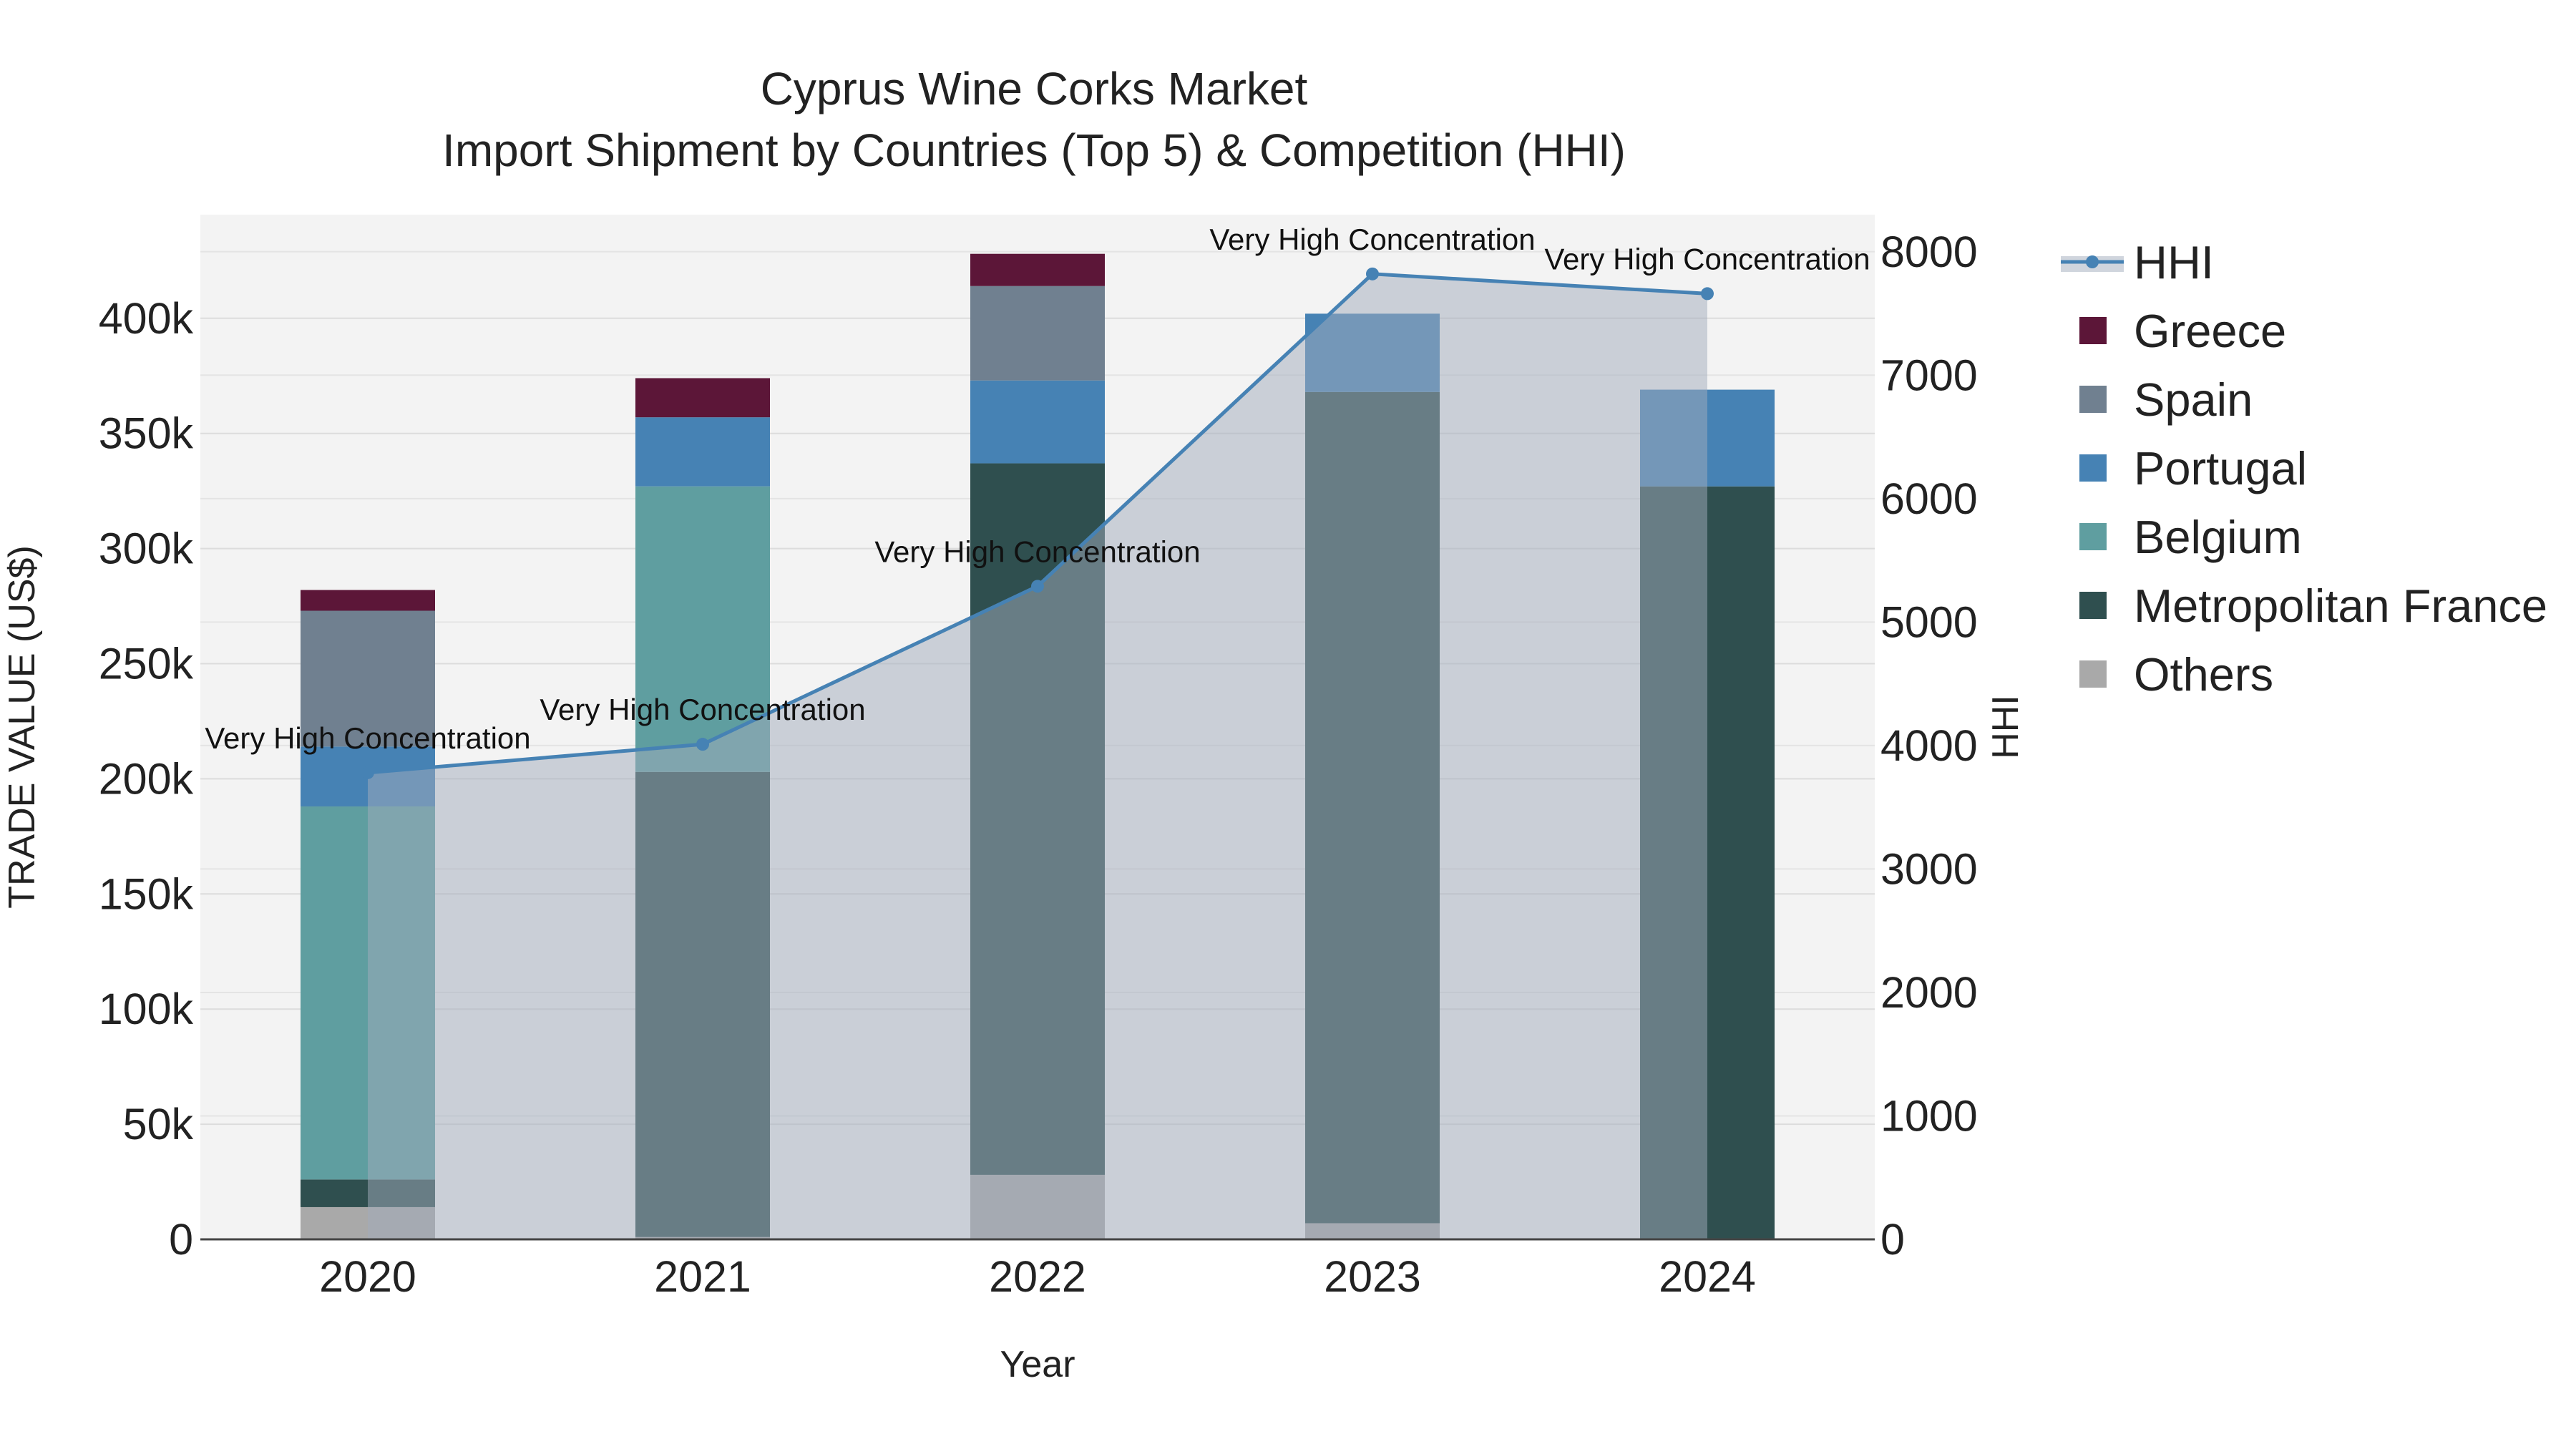 The image size is (2576, 1449). I want to click on x-tick-label-2022: 2022, so click(1037, 1276).